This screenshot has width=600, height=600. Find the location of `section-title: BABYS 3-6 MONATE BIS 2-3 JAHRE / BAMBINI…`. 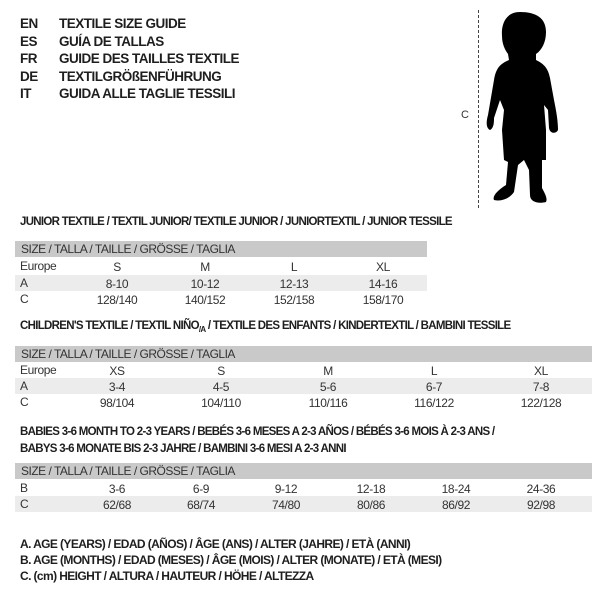

section-title: BABYS 3-6 MONATE BIS 2-3 JAHRE / BAMBINI… is located at coordinates (183, 449).